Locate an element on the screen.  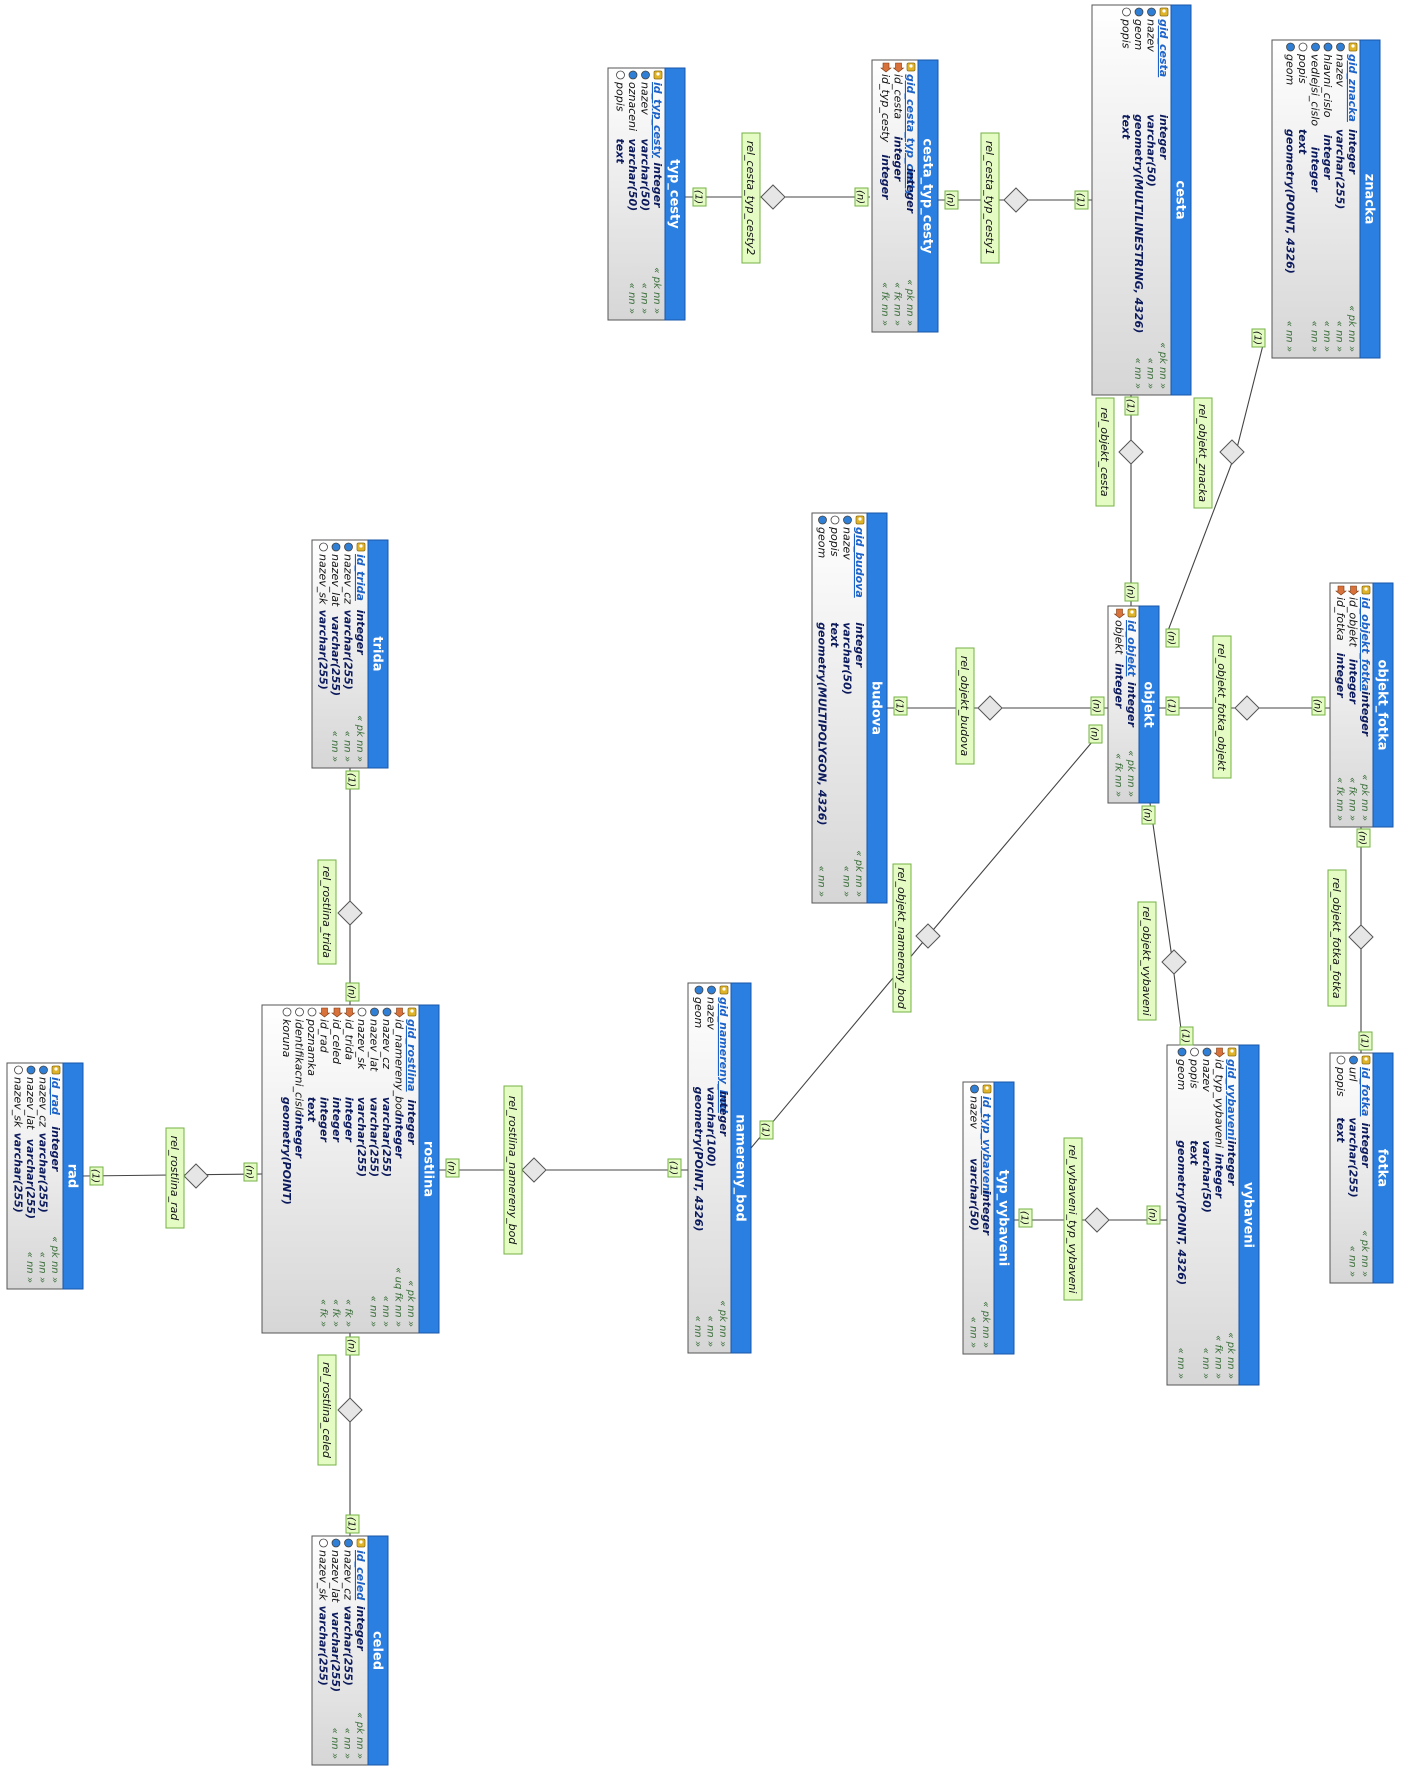
column-constraint: « fk nn » is located at coordinates (1118, 775).